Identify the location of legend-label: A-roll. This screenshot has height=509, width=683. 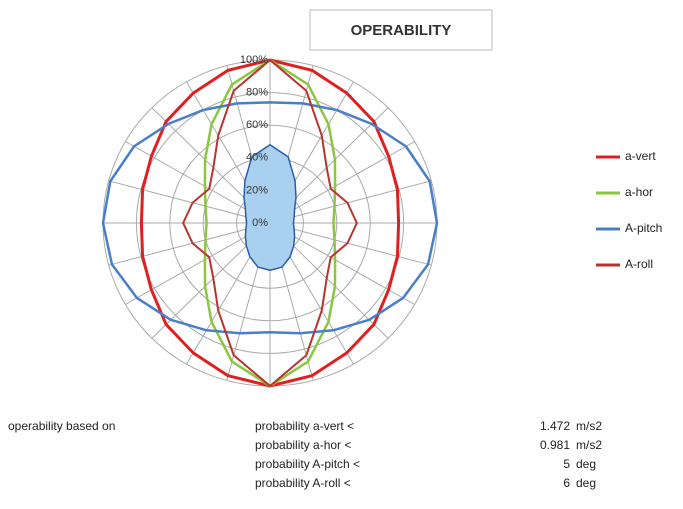
(639, 264).